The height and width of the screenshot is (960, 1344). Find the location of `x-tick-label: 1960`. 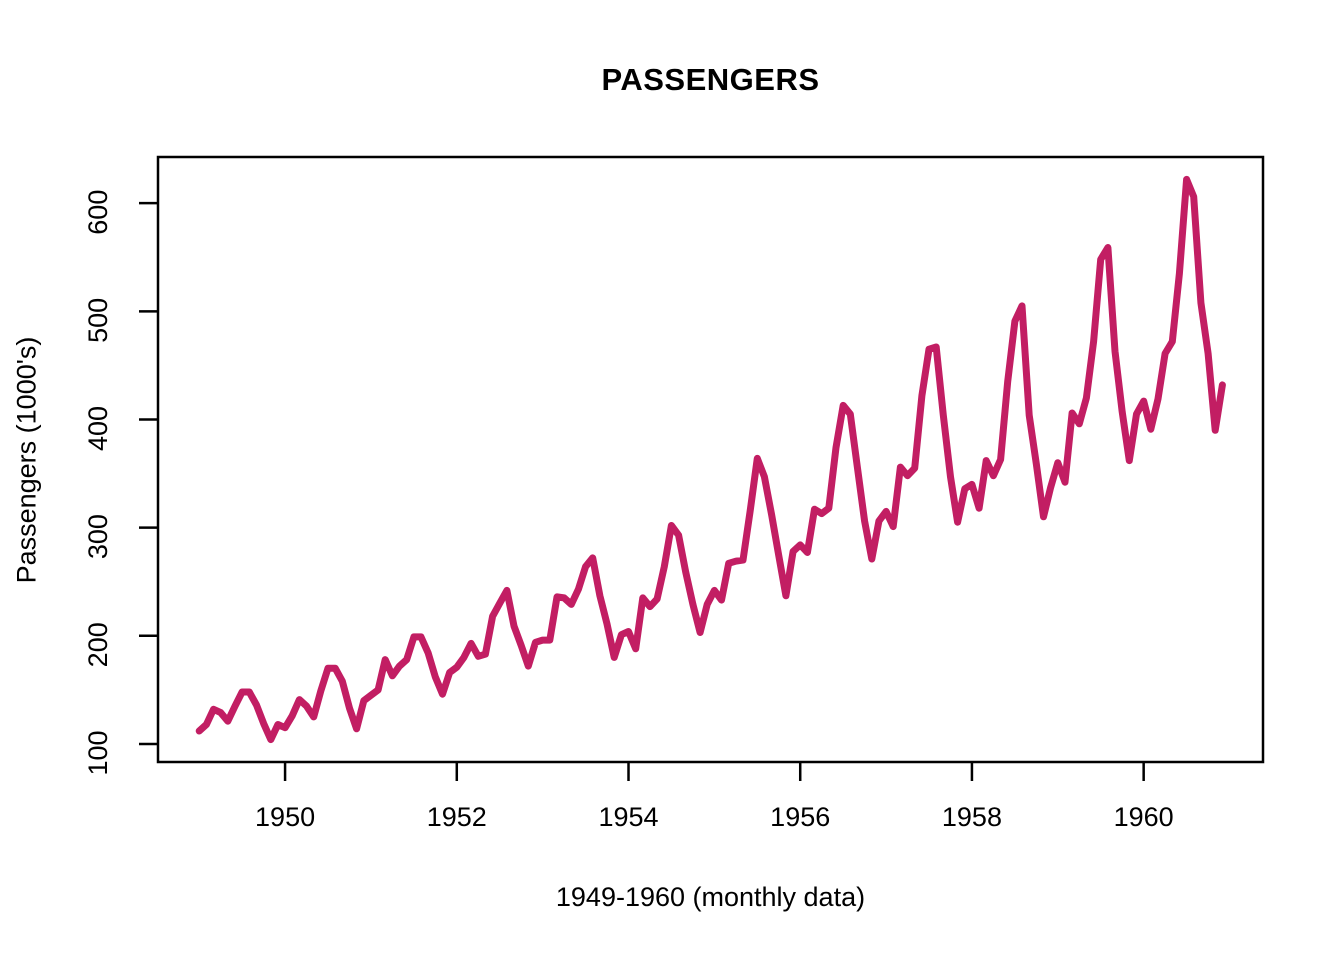

x-tick-label: 1960 is located at coordinates (1144, 817).